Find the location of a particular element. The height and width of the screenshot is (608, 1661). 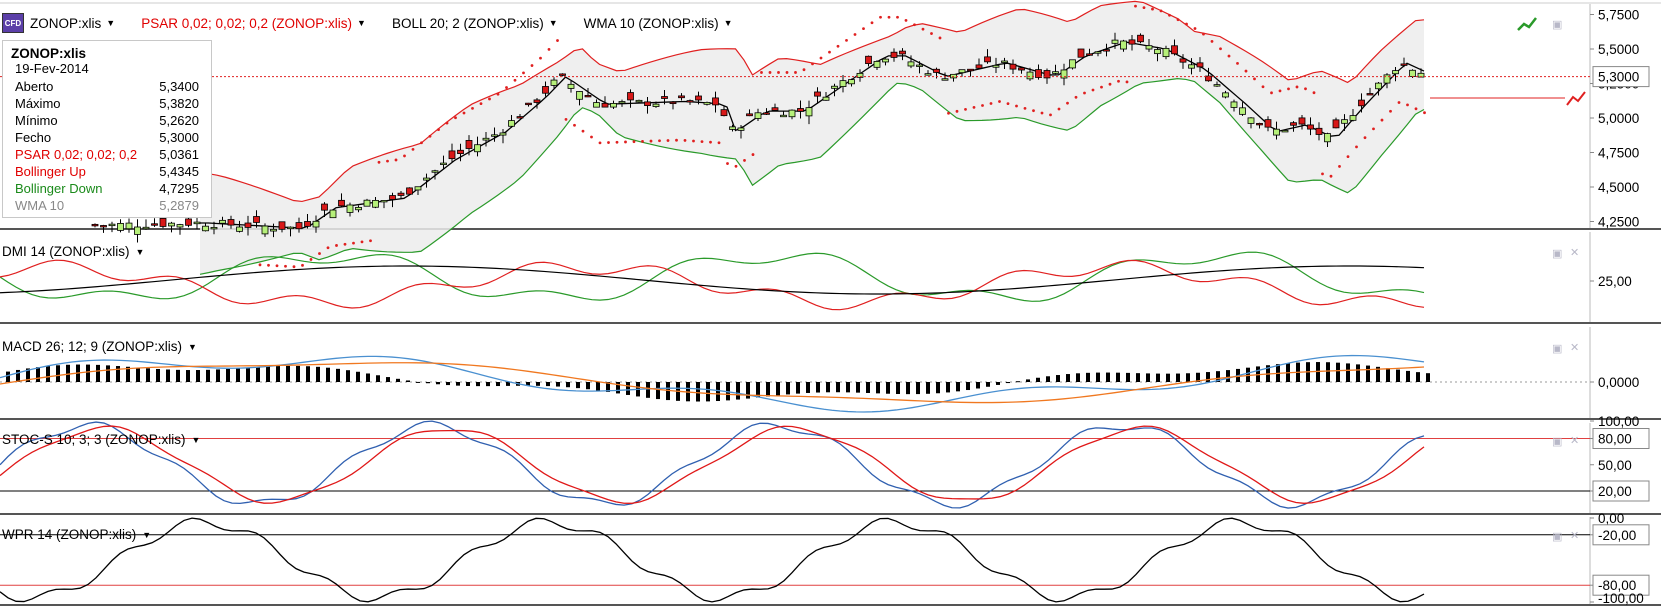

instrument-selector: CFD ZONOP:xlis ▼ is located at coordinates (58, 23).